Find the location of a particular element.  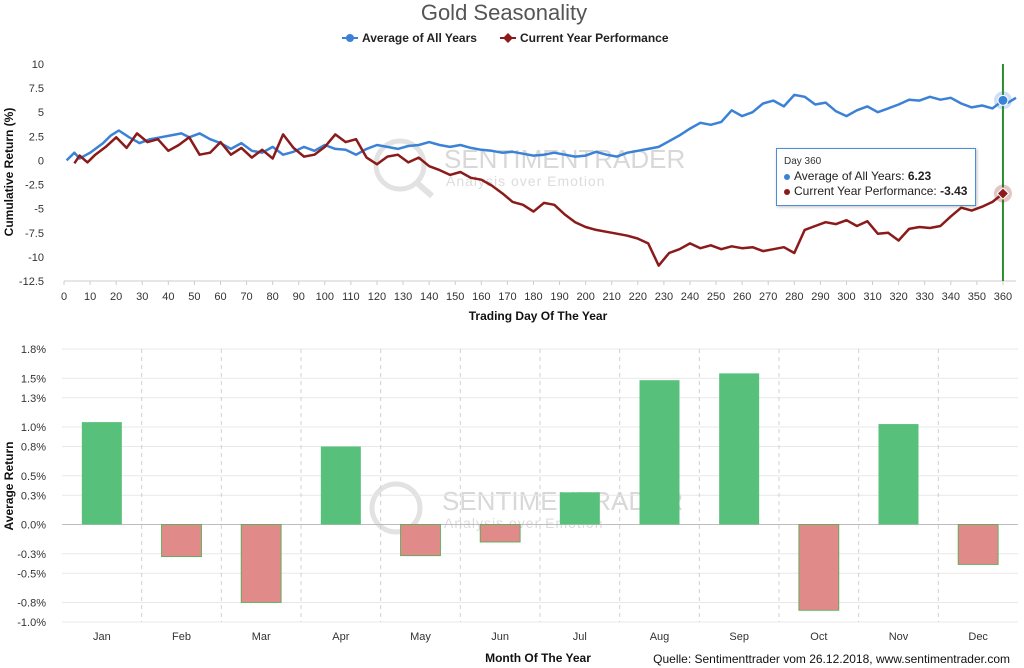

bar-y-tick-label: -0.8% is located at coordinates (31, 604).